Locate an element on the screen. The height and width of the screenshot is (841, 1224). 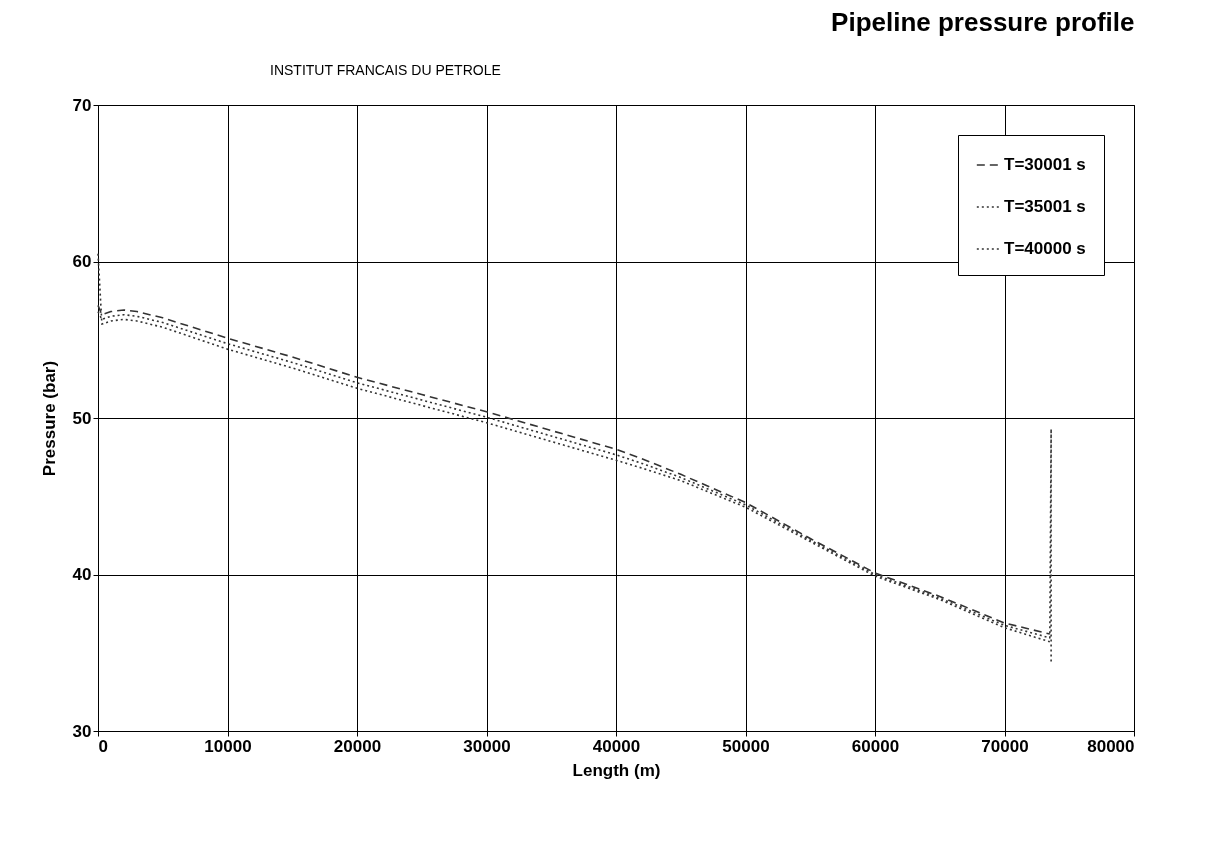
x-tick-label: 50000 is located at coordinates (746, 746).